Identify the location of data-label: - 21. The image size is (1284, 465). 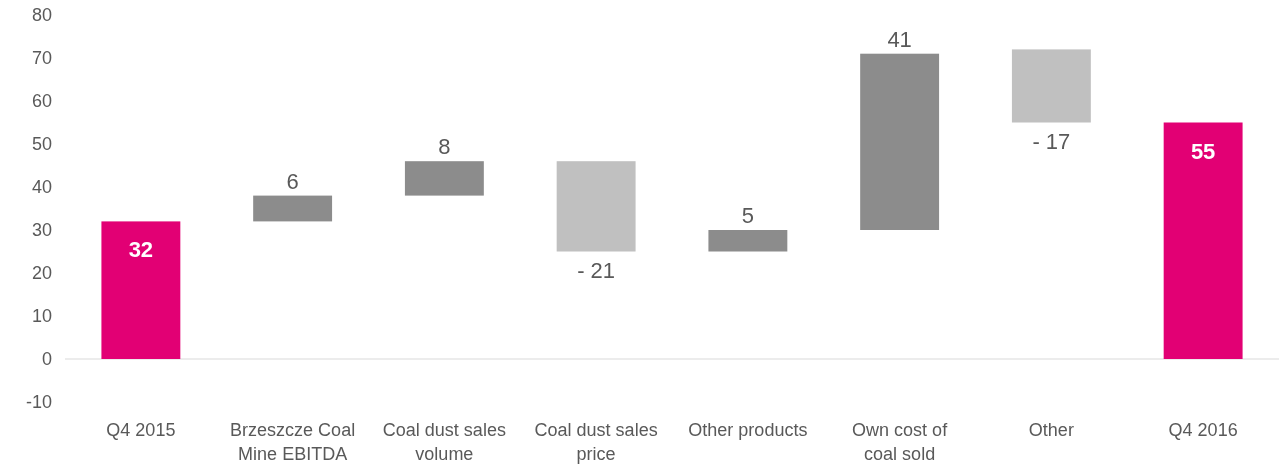
(596, 270).